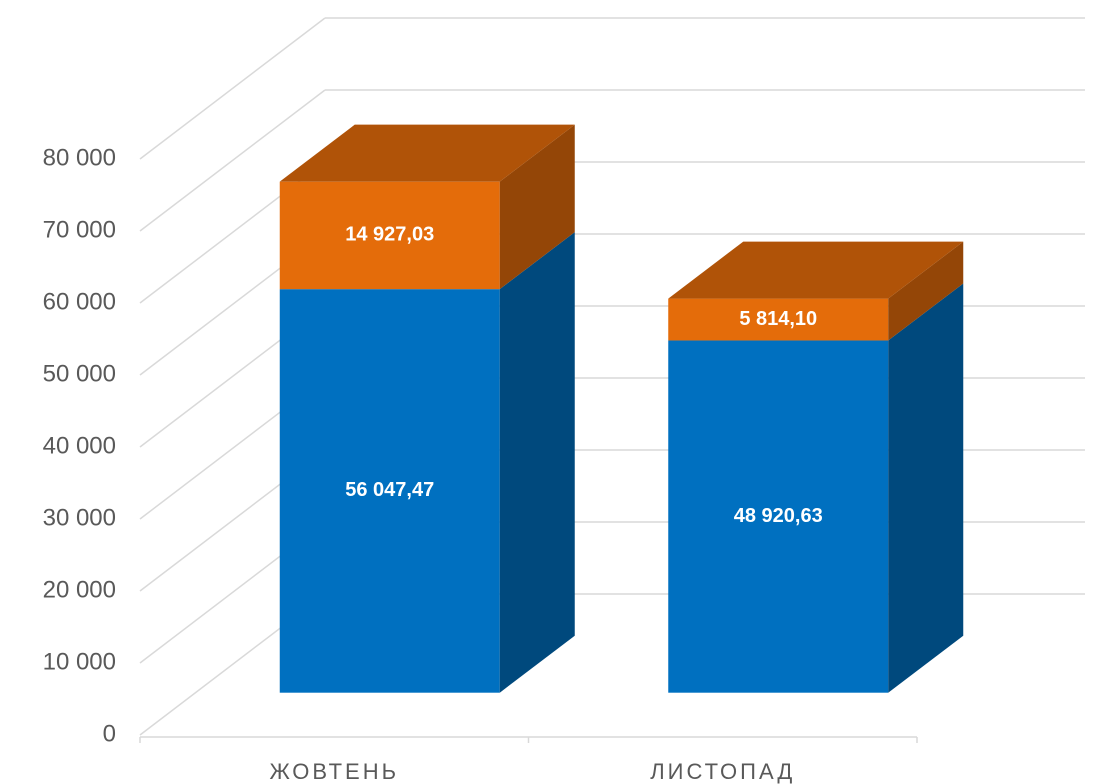  Describe the element at coordinates (79, 589) in the screenshot. I see `y-tick-label: 20 000` at that location.